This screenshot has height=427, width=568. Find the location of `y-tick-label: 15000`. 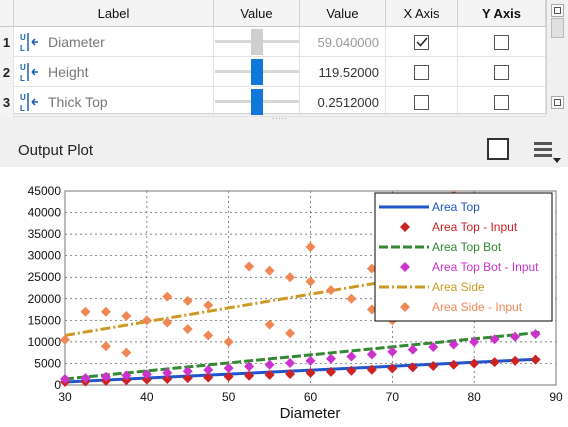

y-tick-label: 15000 is located at coordinates (45, 320).